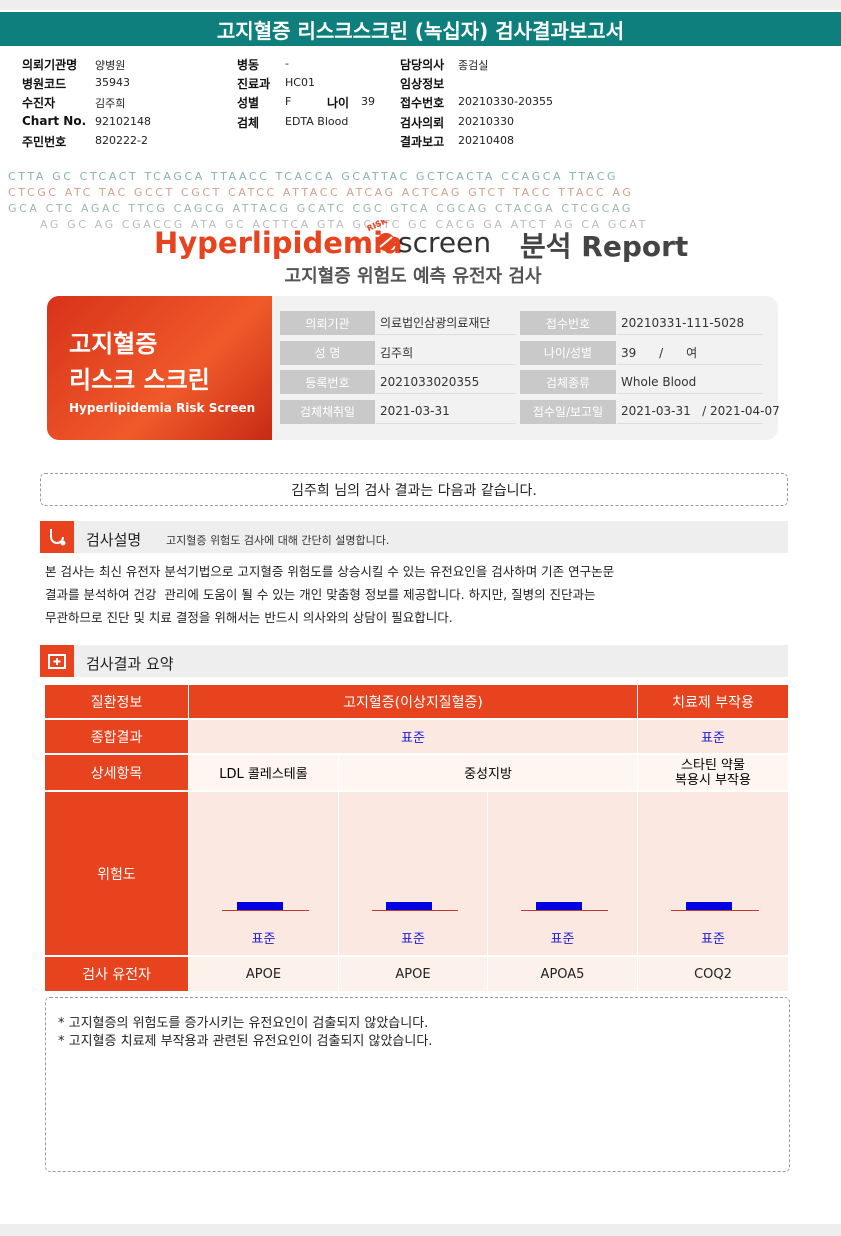  I want to click on info-value: 39, so click(368, 101).